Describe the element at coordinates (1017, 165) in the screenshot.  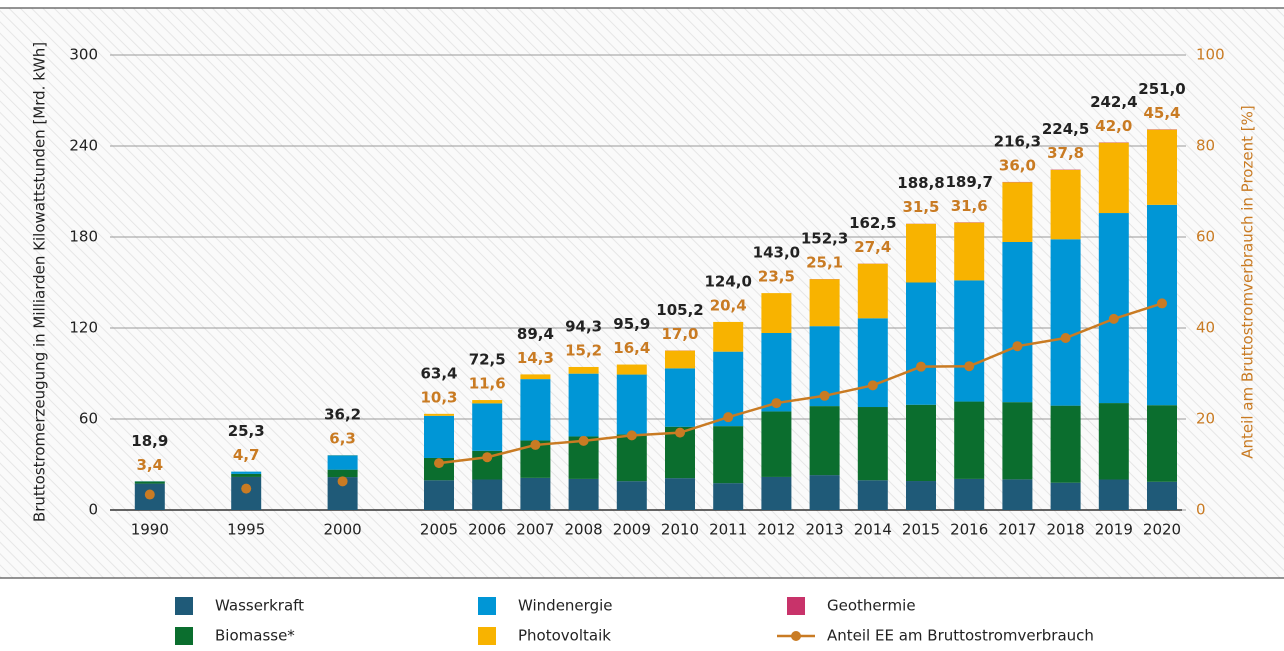
I see `line-value-label: 36,0` at that location.